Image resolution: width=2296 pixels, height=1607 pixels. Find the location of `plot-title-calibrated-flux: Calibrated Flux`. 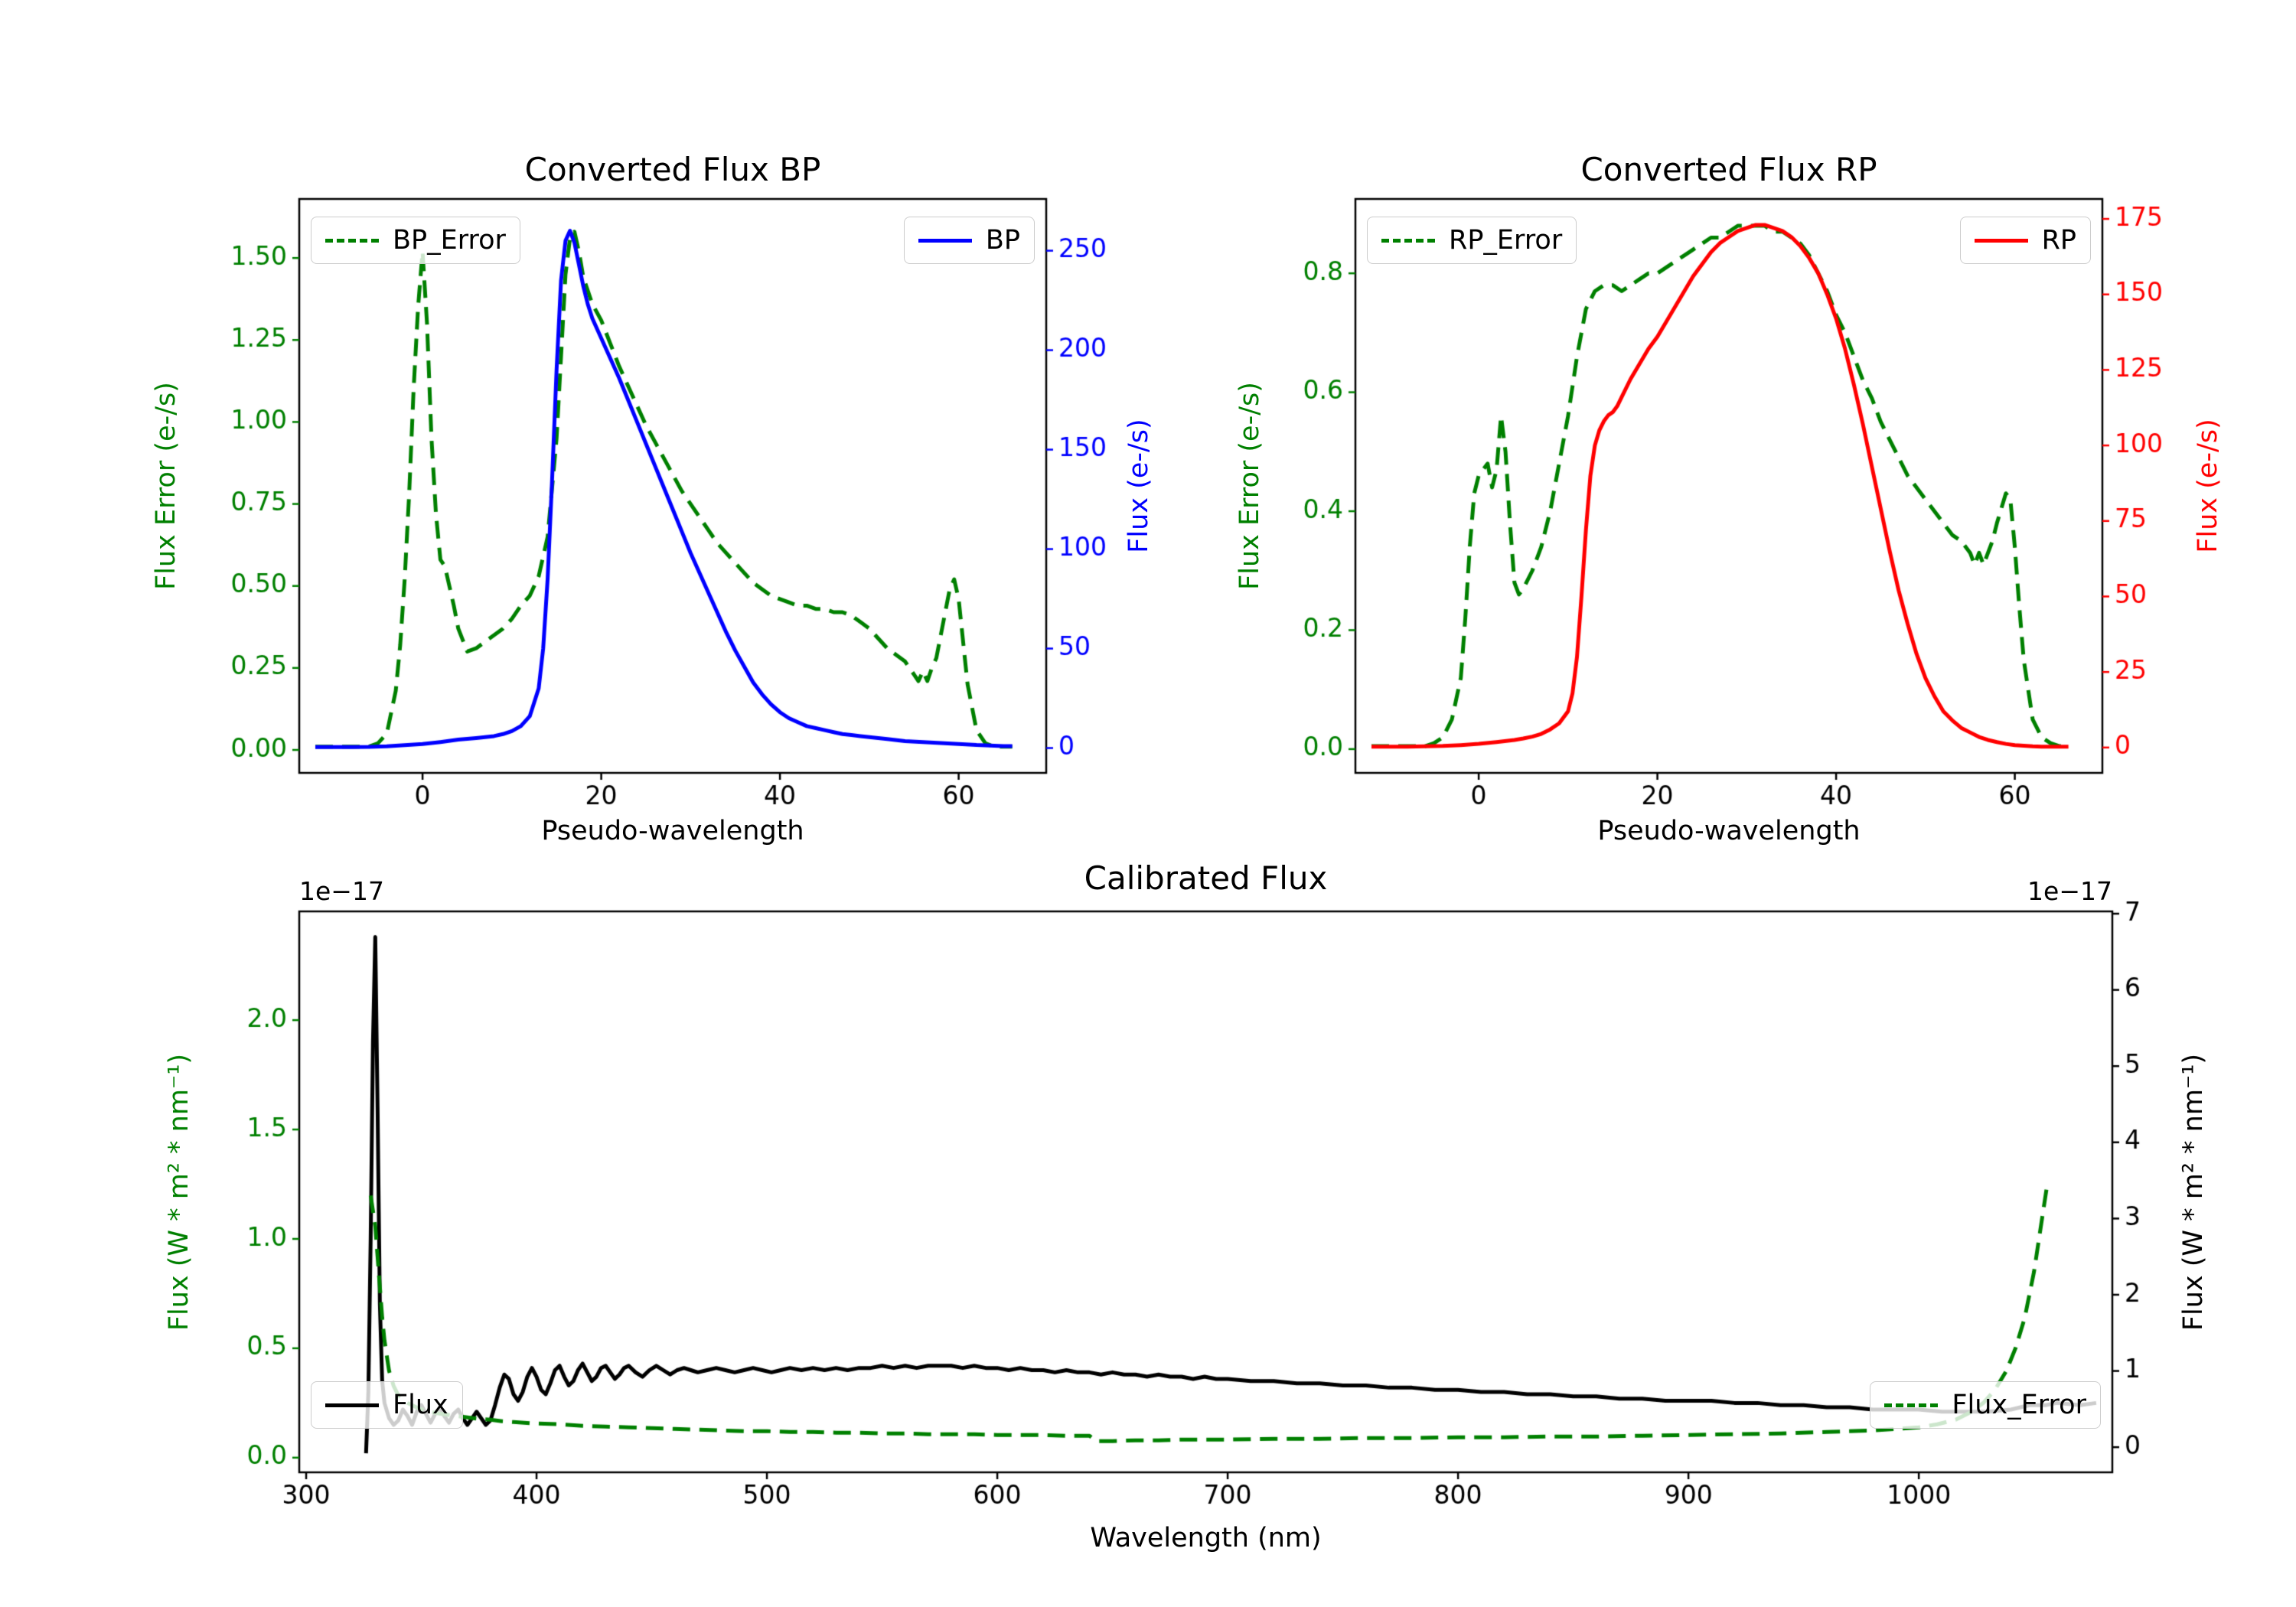

plot-title-calibrated-flux: Calibrated Flux is located at coordinates (1206, 878).